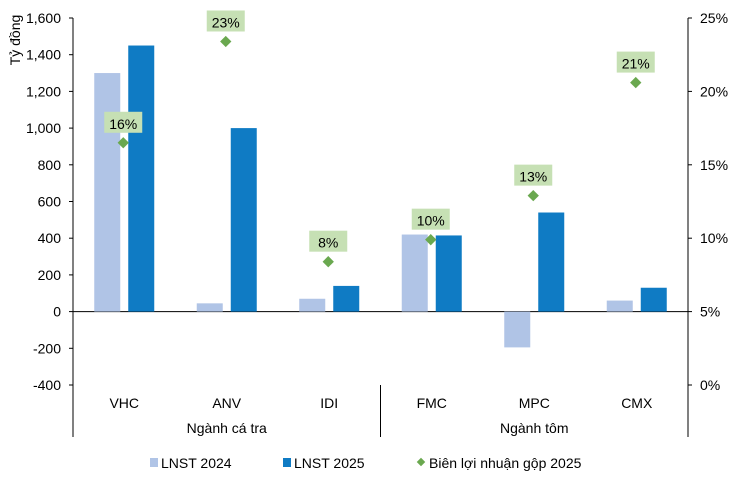 This screenshot has width=737, height=490. What do you see at coordinates (414, 273) in the screenshot?
I see `bar-lnst-2024-fmc` at bounding box center [414, 273].